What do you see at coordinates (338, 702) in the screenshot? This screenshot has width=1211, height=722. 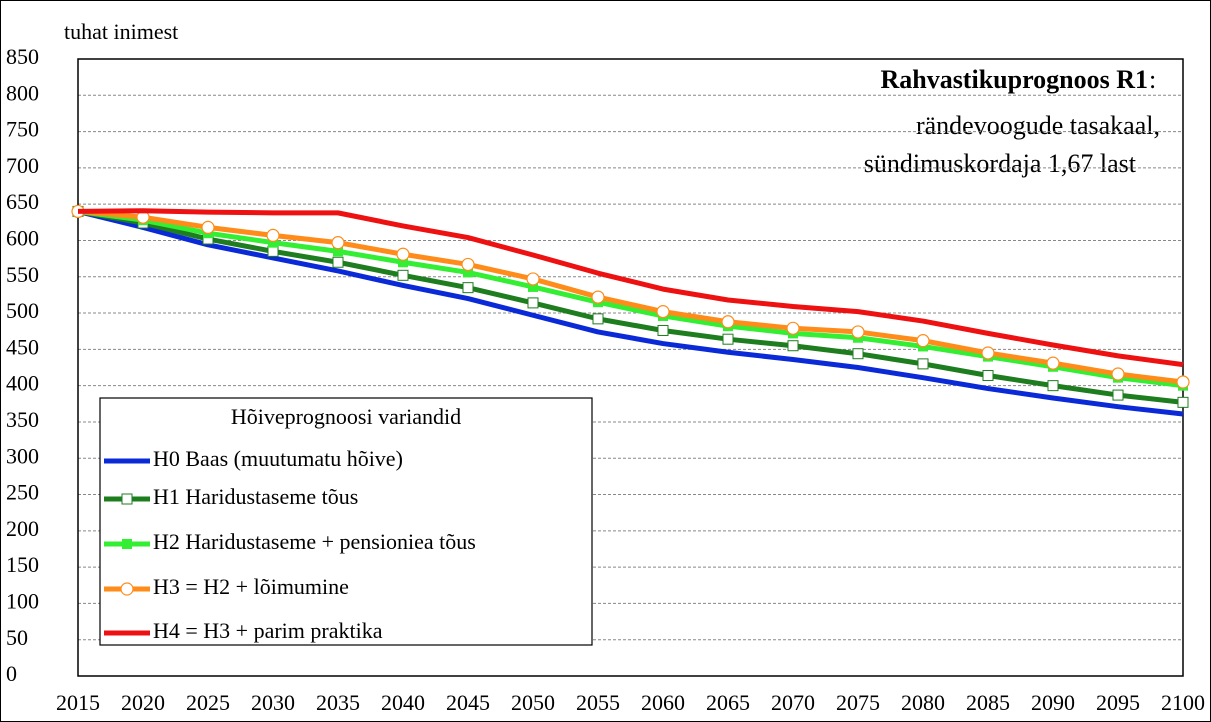 I see `x-tick-label: 2035` at bounding box center [338, 702].